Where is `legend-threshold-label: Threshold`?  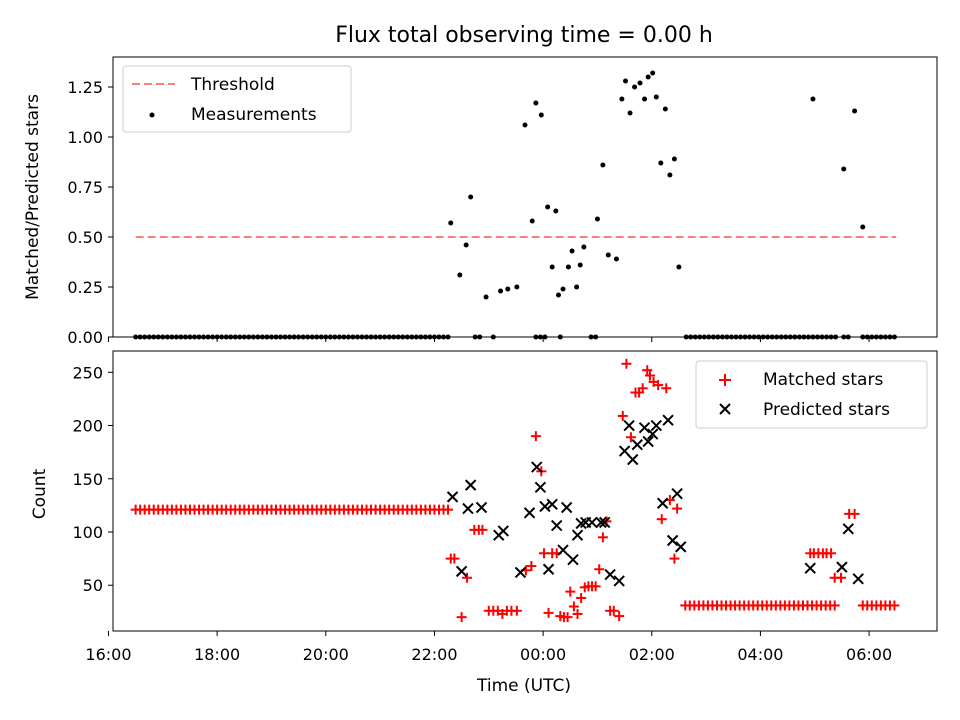
legend-threshold-label: Threshold is located at coordinates (232, 85).